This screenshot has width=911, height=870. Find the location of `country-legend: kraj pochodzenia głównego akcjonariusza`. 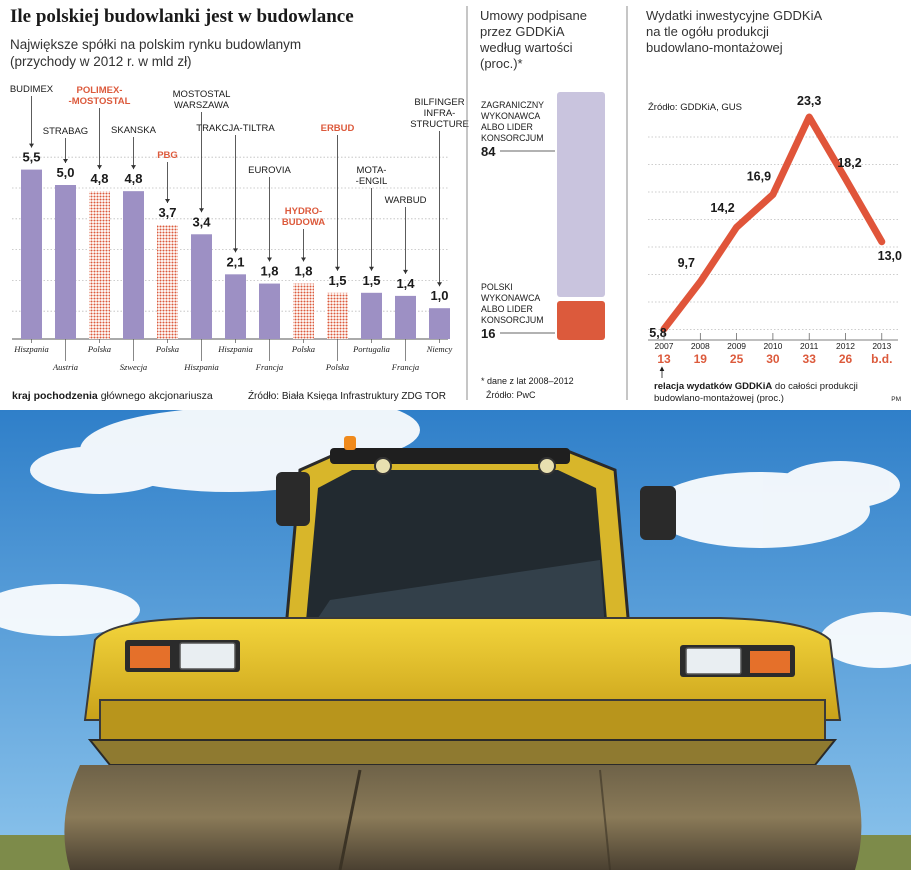

country-legend: kraj pochodzenia głównego akcjonariusza is located at coordinates (112, 396).